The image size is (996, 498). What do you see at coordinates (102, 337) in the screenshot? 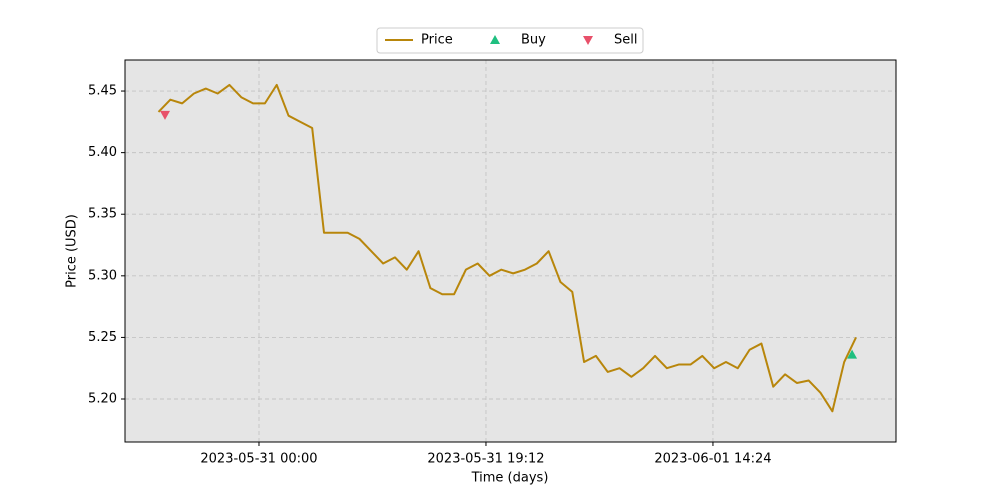
I see `y-tick-label: 5.25` at bounding box center [102, 337].